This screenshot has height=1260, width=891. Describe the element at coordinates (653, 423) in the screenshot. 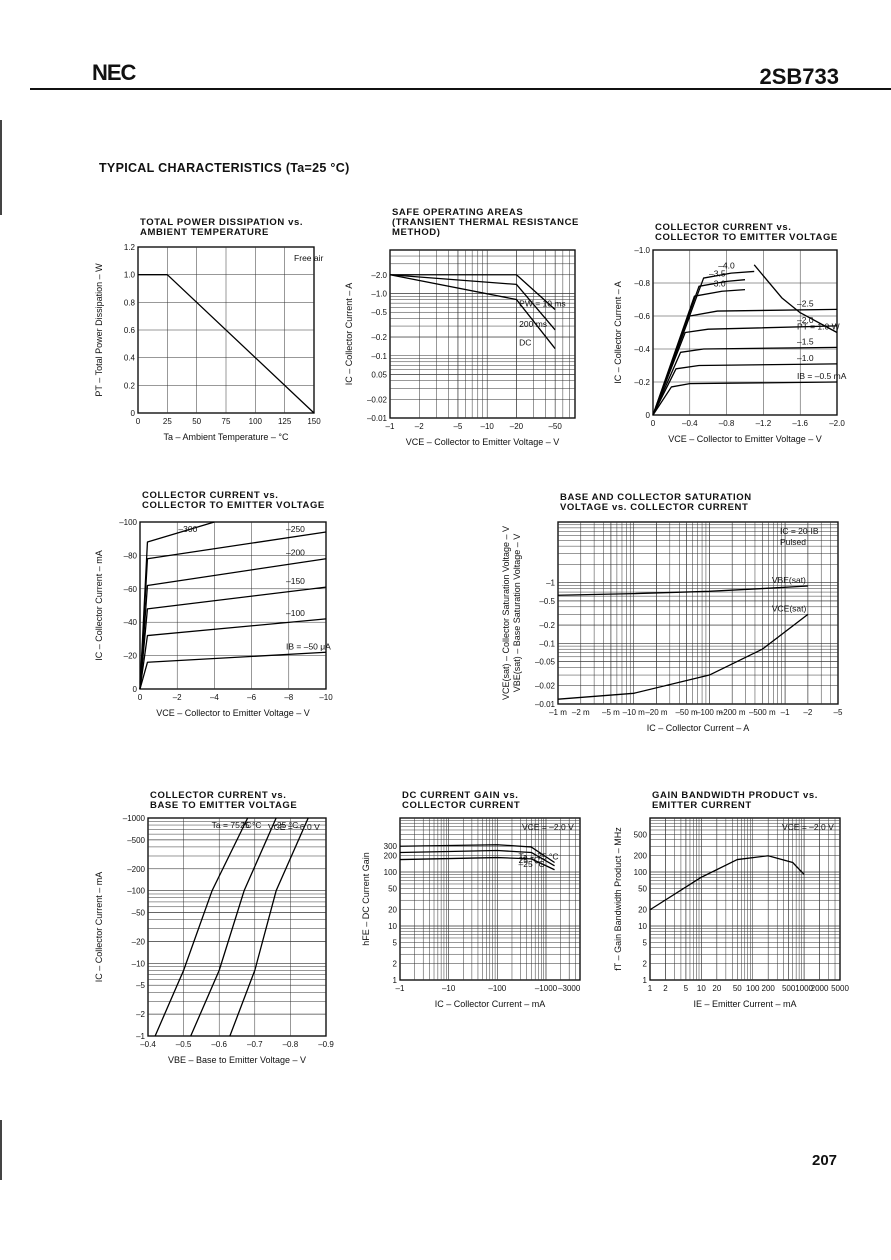

I see `x-tick-label: 0` at that location.